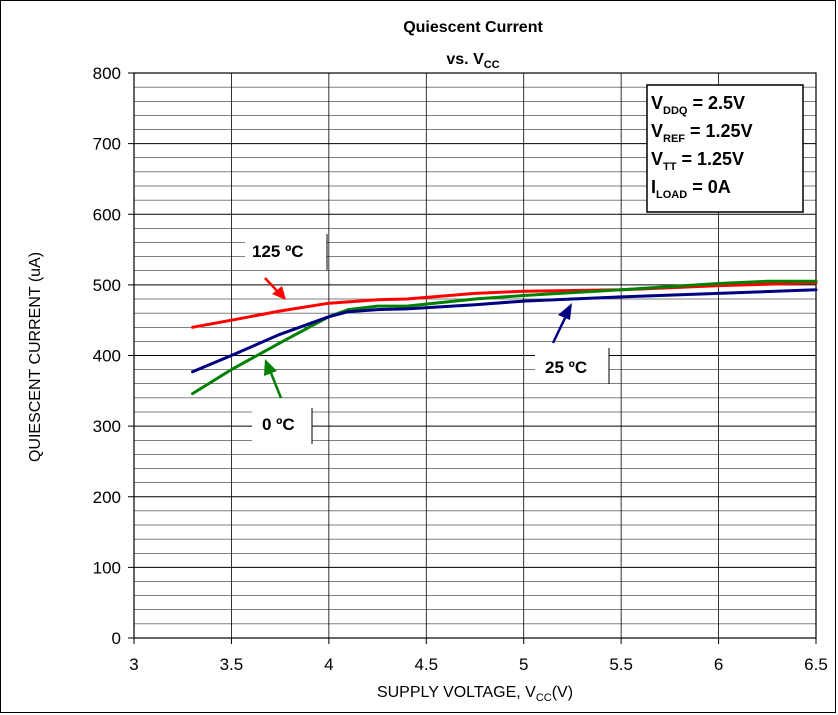 This screenshot has height=715, width=838. I want to click on series-lines, so click(504, 337).